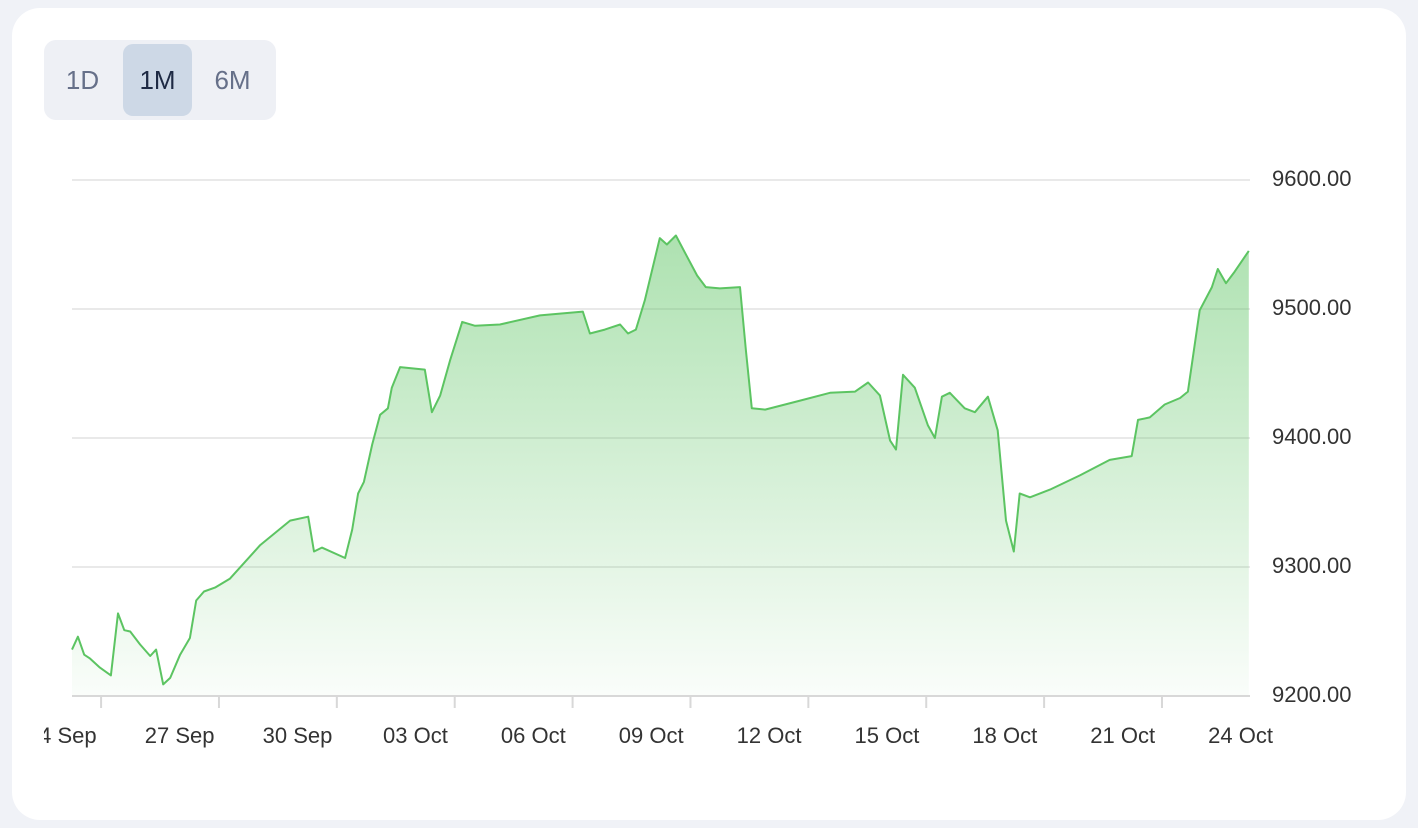 This screenshot has width=1418, height=828. What do you see at coordinates (1312, 436) in the screenshot?
I see `y-tick-label: 9400.00` at bounding box center [1312, 436].